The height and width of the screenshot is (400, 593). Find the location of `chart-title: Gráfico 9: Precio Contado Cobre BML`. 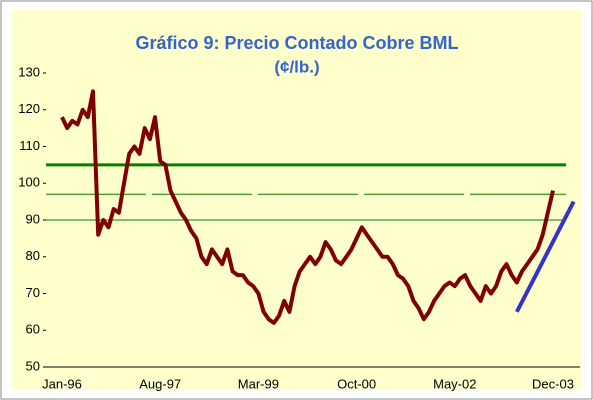

chart-title: Gráfico 9: Precio Contado Cobre BML is located at coordinates (296, 43).